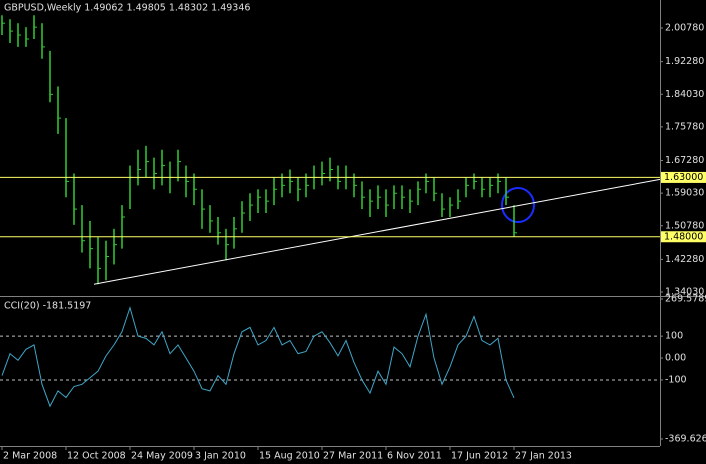 The image size is (706, 464). I want to click on y-tick-label: 1.92280, so click(684, 61).